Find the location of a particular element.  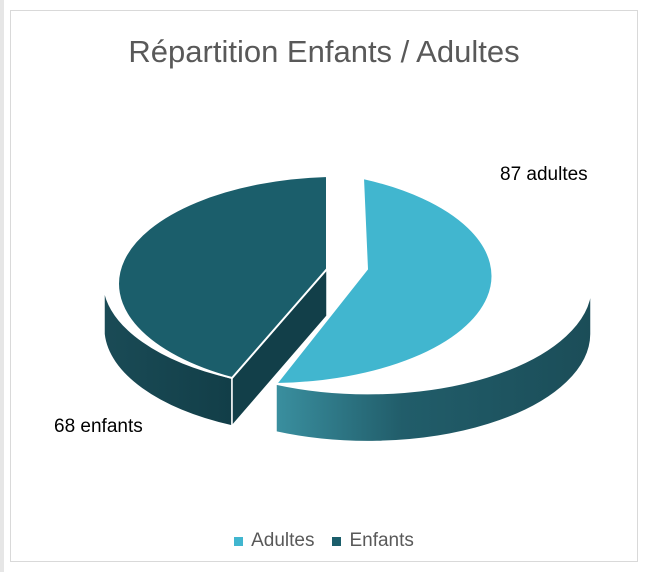

left-border-strip is located at coordinates (2, 286).